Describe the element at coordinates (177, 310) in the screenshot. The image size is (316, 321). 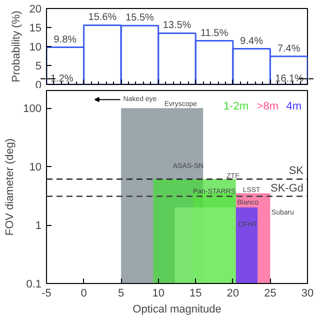
I see `x-axis-title: Optical magnitude` at that location.